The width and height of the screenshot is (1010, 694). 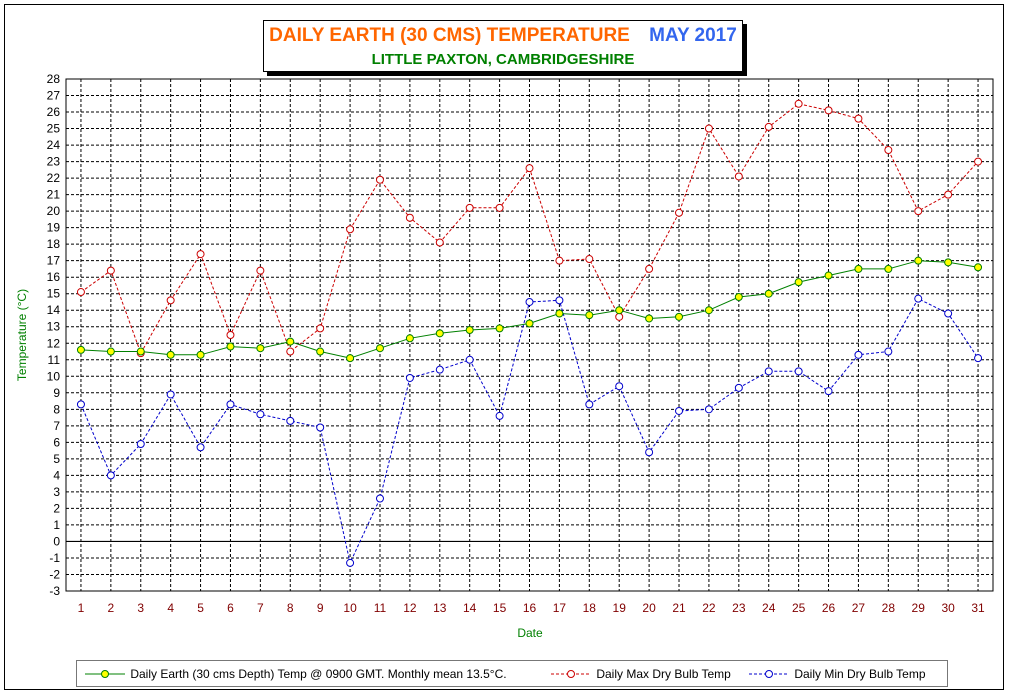 What do you see at coordinates (260, 608) in the screenshot?
I see `x-tick-label: 7` at bounding box center [260, 608].